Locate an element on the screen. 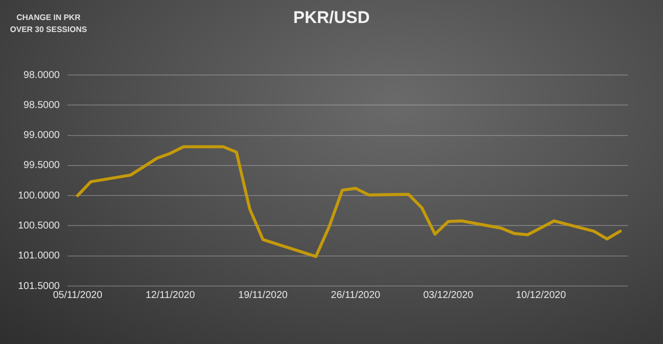  y-tick-label: 98.0000 is located at coordinates (42, 75).